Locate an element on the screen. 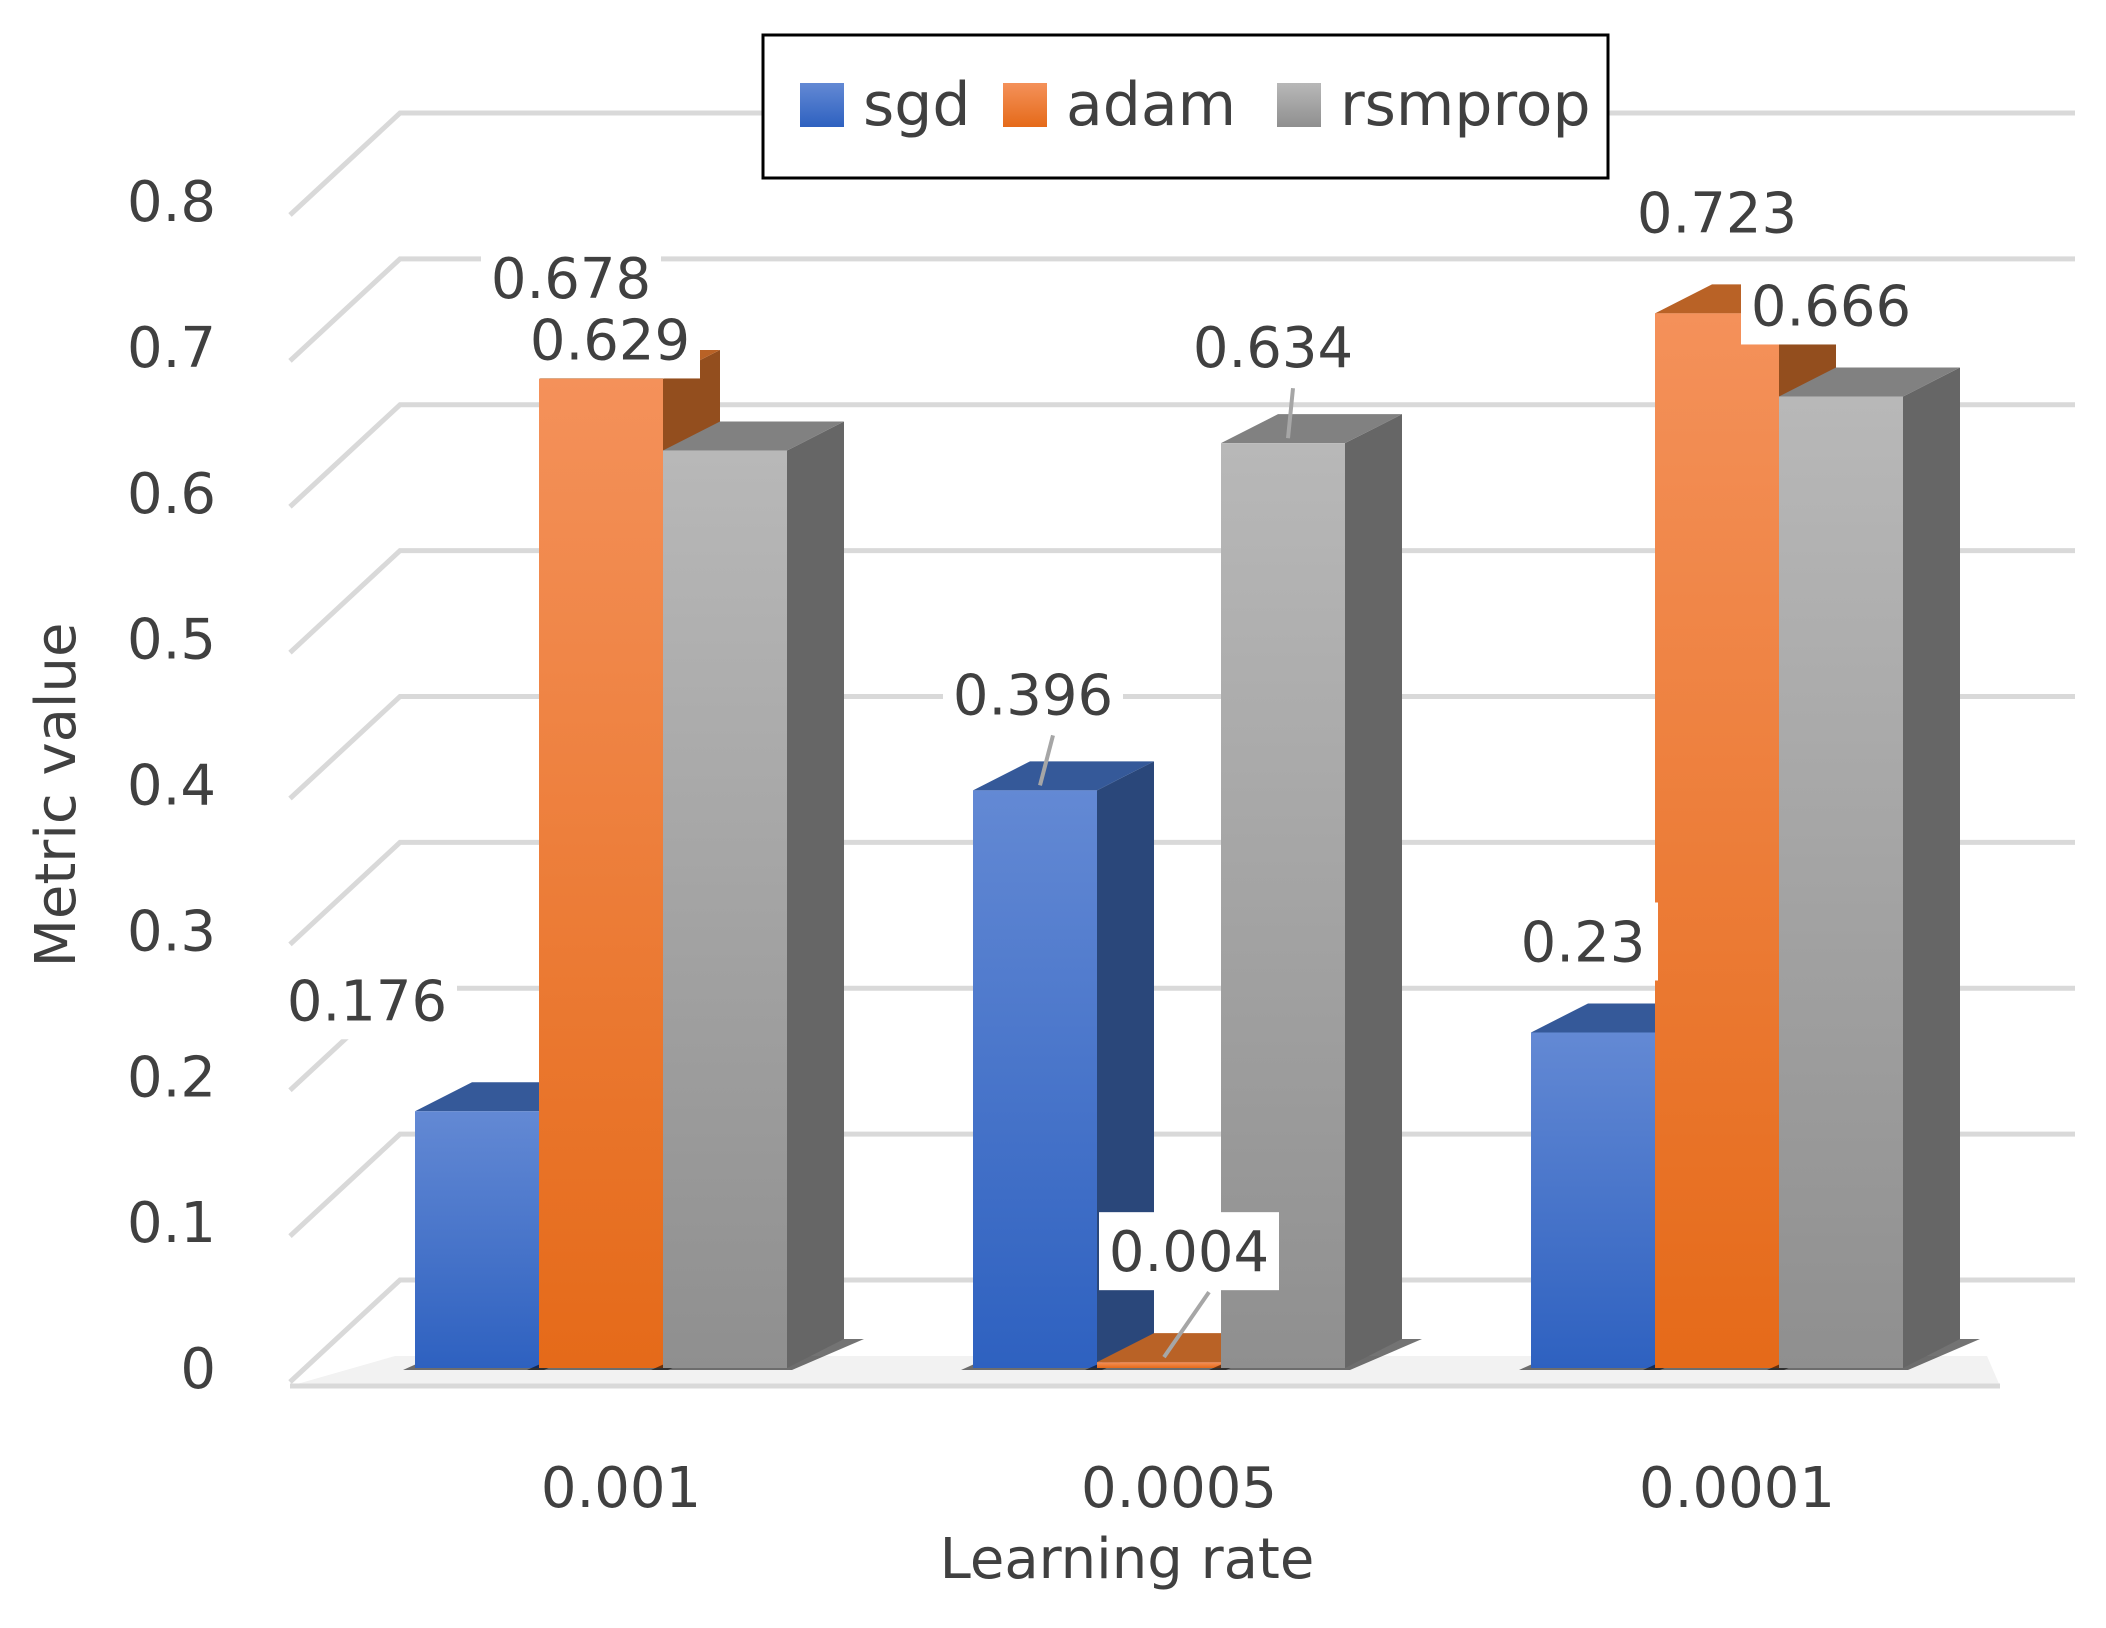 Image resolution: width=2106 pixels, height=1628 pixels. legend: sgd adam rsmprop is located at coordinates (1185, 106).